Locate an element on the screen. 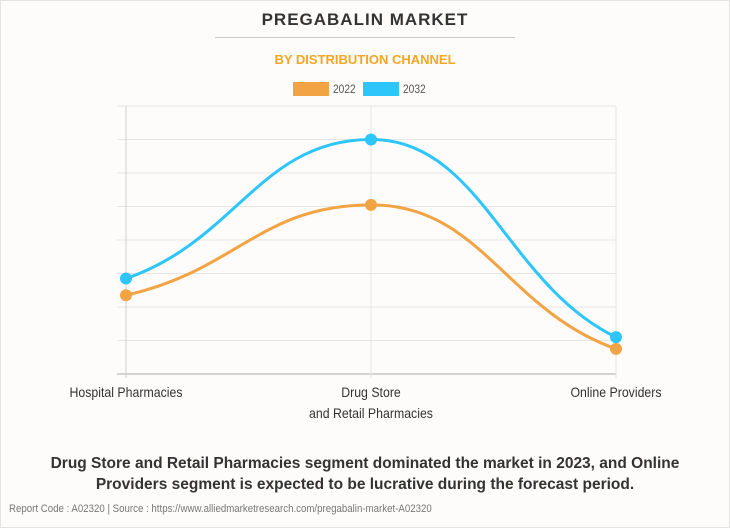 The width and height of the screenshot is (730, 528). legend-label-2022: 2022 is located at coordinates (344, 89).